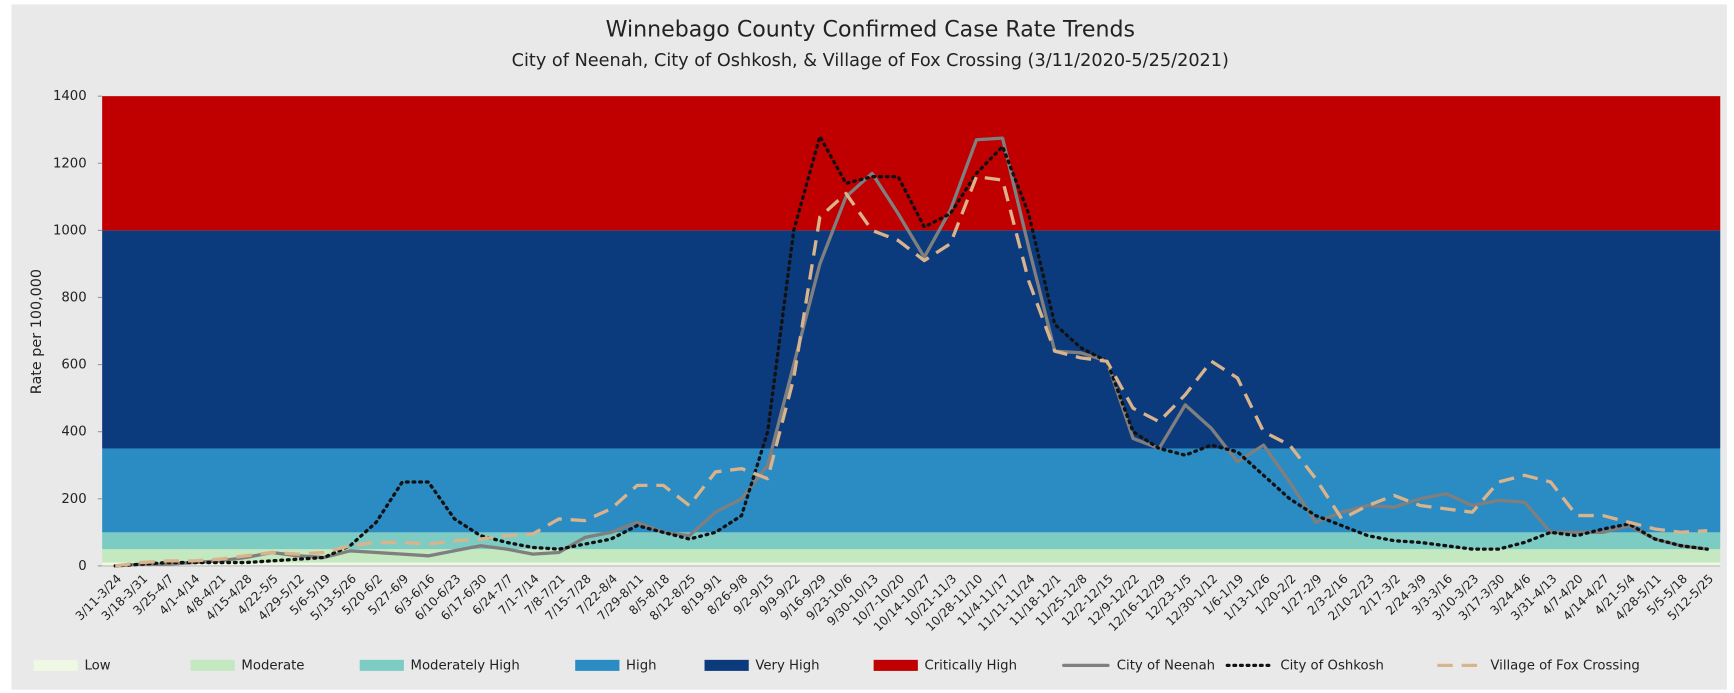 This screenshot has width=1734, height=693. I want to click on y-tick-label: 400, so click(73, 432).